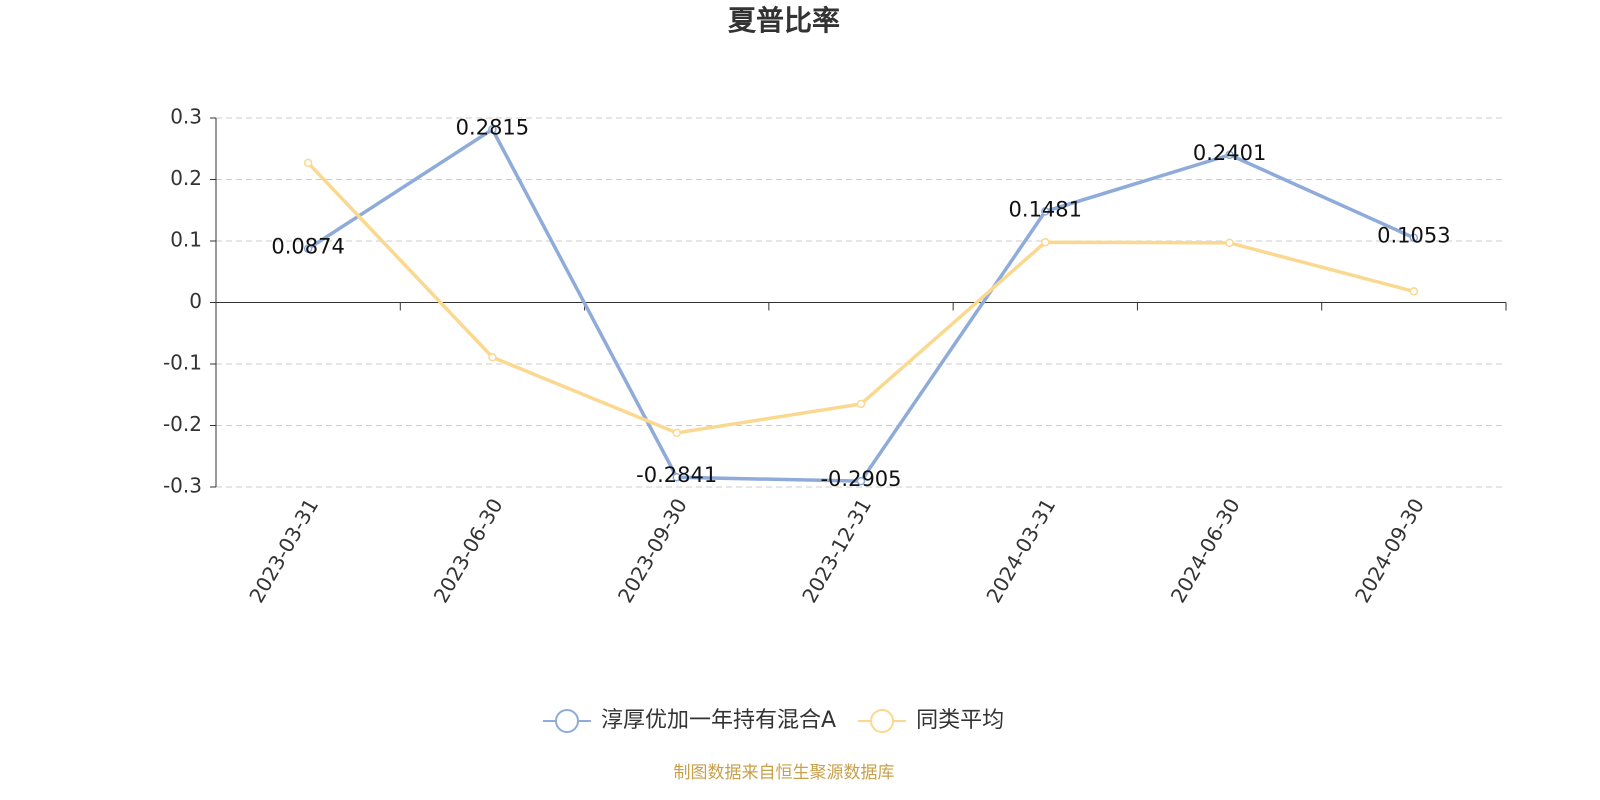  What do you see at coordinates (718, 720) in the screenshot?
I see `legend-label: 淳厚优加一年持有混合A` at bounding box center [718, 720].